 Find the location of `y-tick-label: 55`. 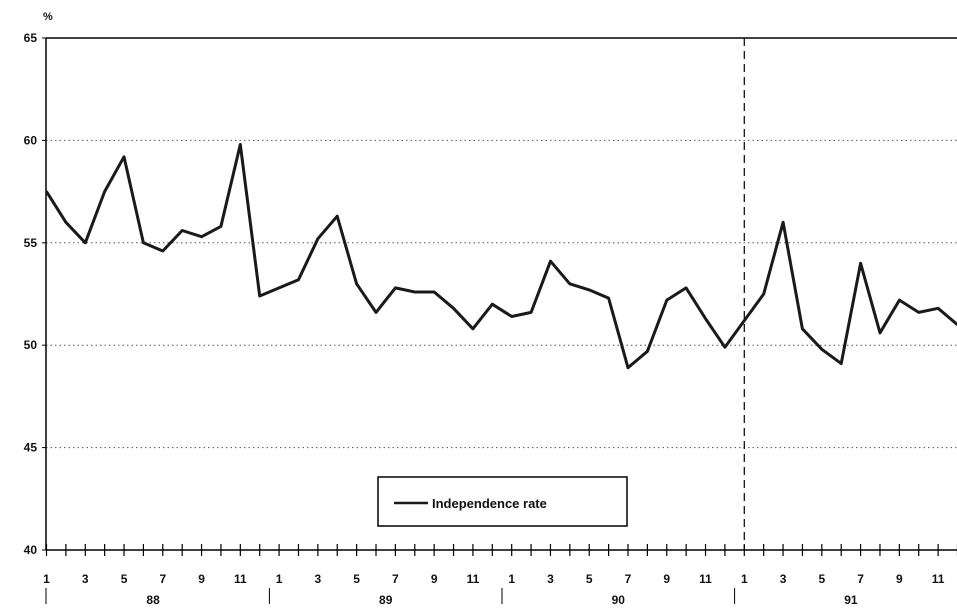

y-tick-label: 55 is located at coordinates (31, 243).